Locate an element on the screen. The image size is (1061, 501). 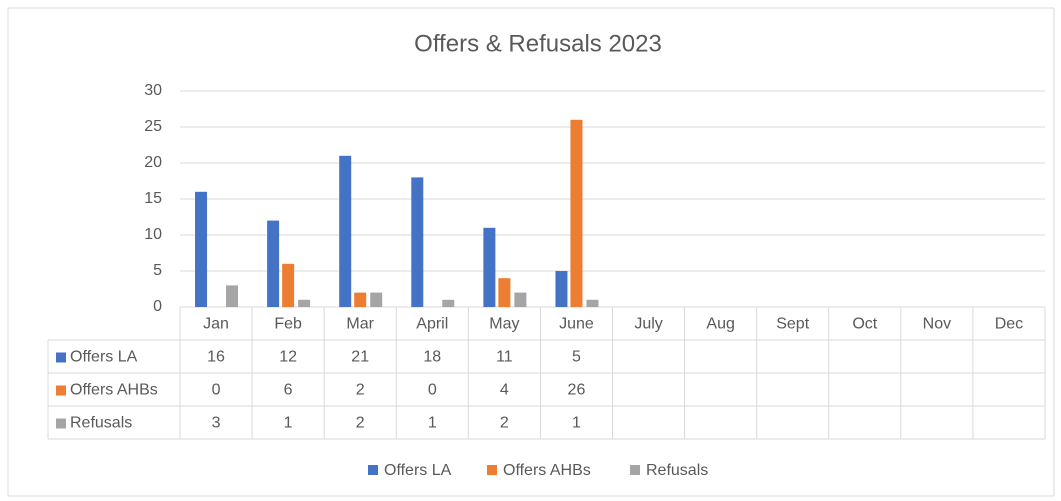
legend-label: Offers LA is located at coordinates (418, 470).